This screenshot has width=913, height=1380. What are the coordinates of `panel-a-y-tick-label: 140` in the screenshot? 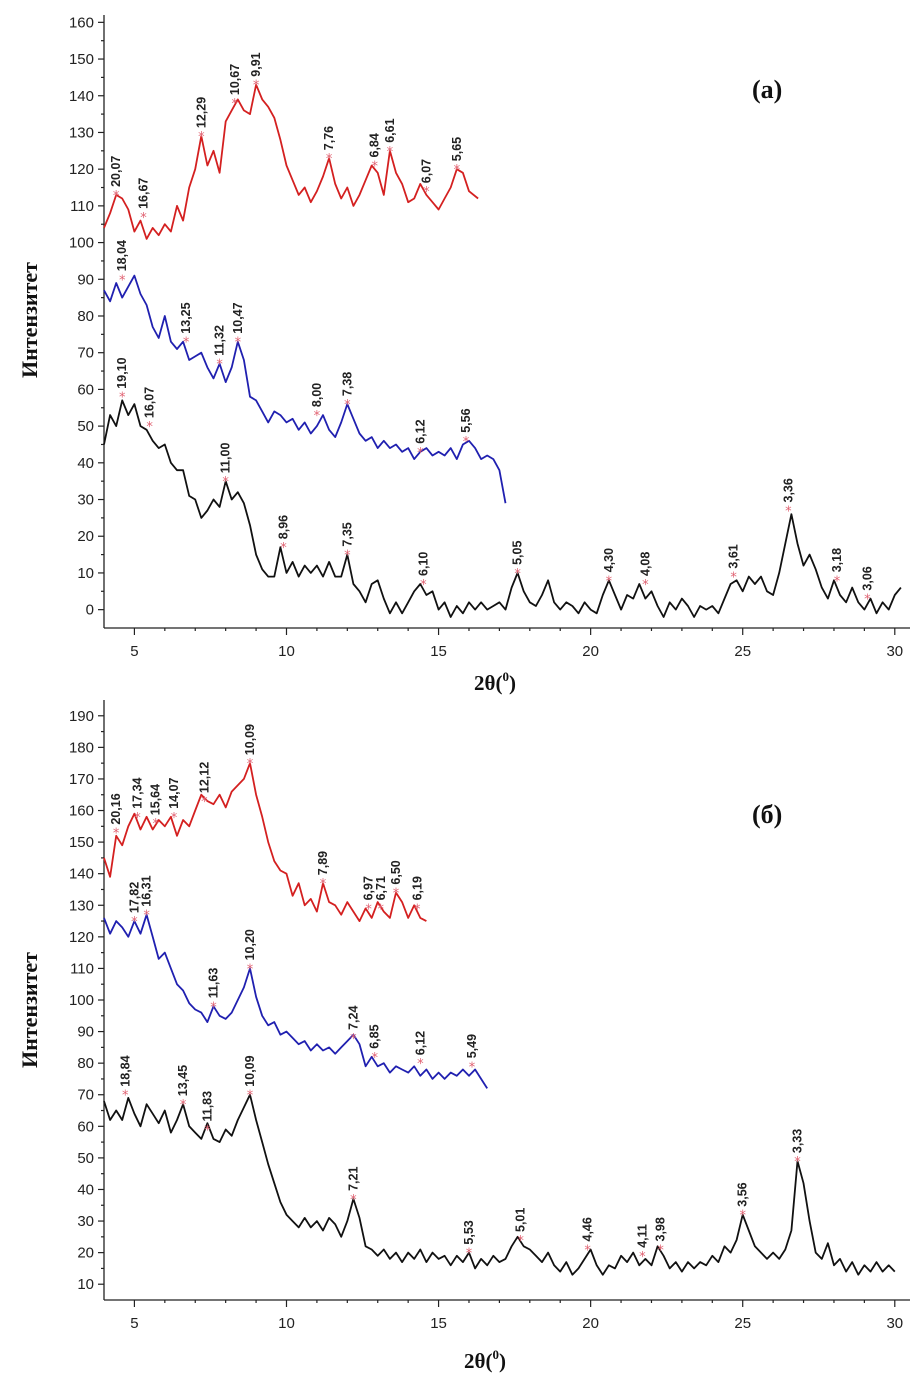 It's located at (81, 96).